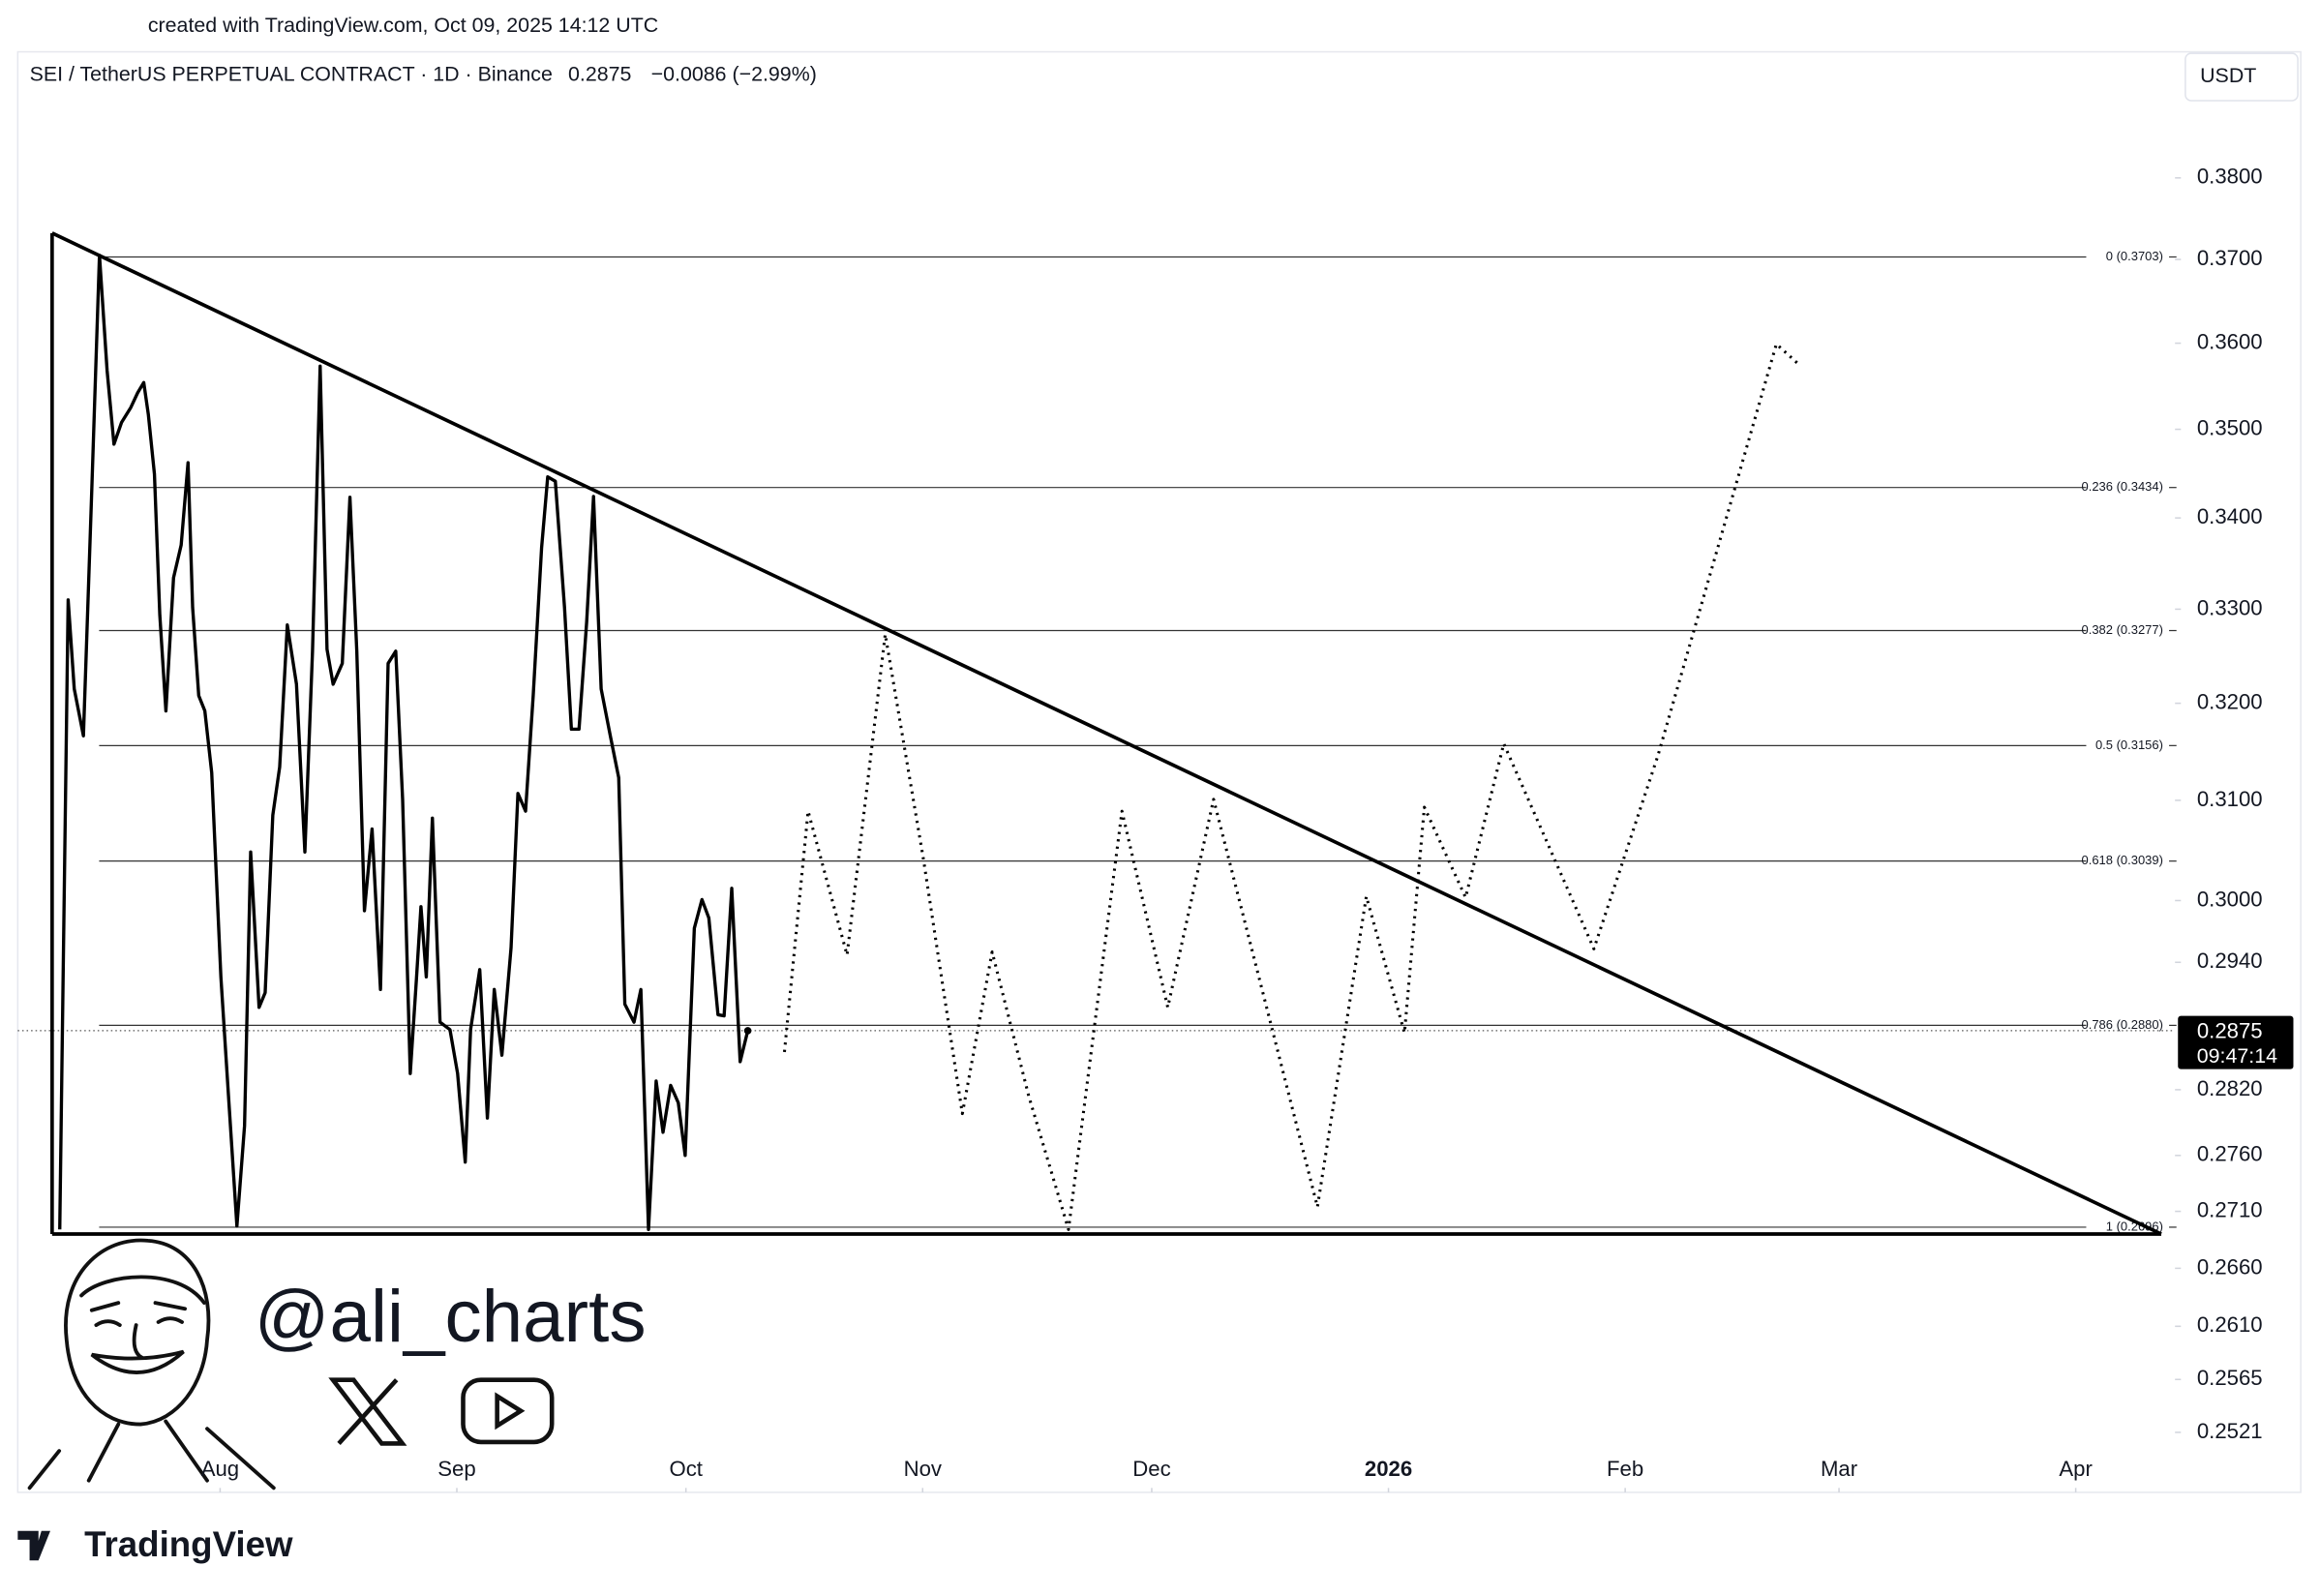  I want to click on y-tick-label: 0.2820, so click(2230, 1088).